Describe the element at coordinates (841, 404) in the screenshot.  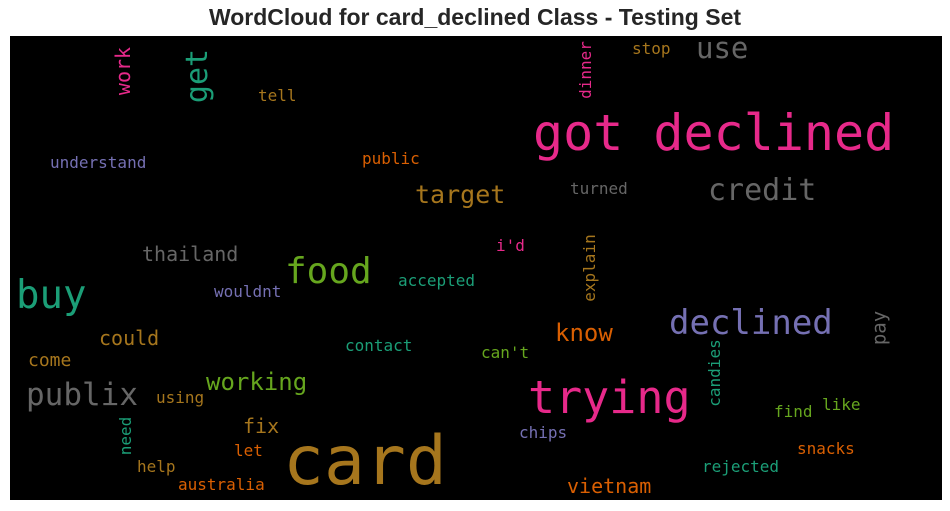
I see `word-like: like` at that location.